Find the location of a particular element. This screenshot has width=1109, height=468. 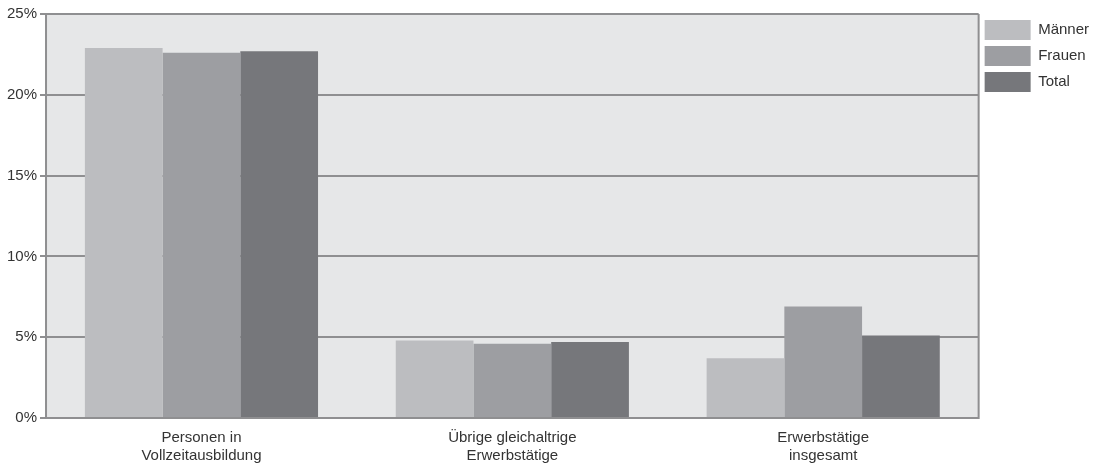

y-tick-label: 10% is located at coordinates (22, 255).